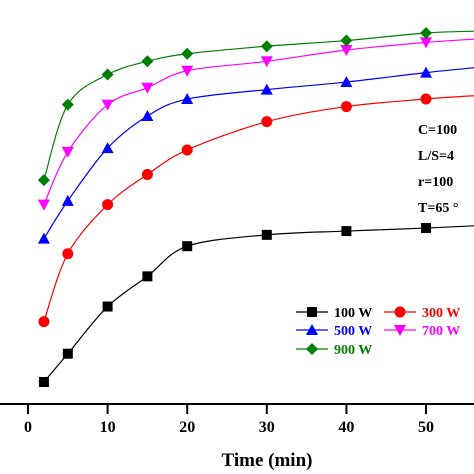 The width and height of the screenshot is (474, 474). What do you see at coordinates (28, 427) in the screenshot?
I see `x-tick-label: 0` at bounding box center [28, 427].